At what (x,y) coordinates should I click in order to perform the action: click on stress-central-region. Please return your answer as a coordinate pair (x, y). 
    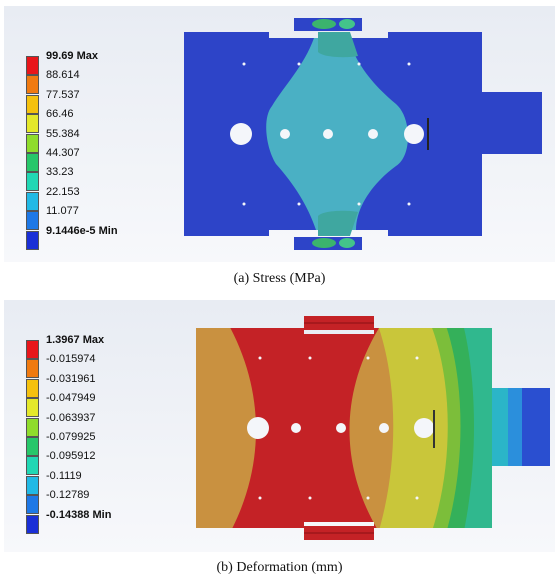
    Looking at the image, I should click on (337, 134).